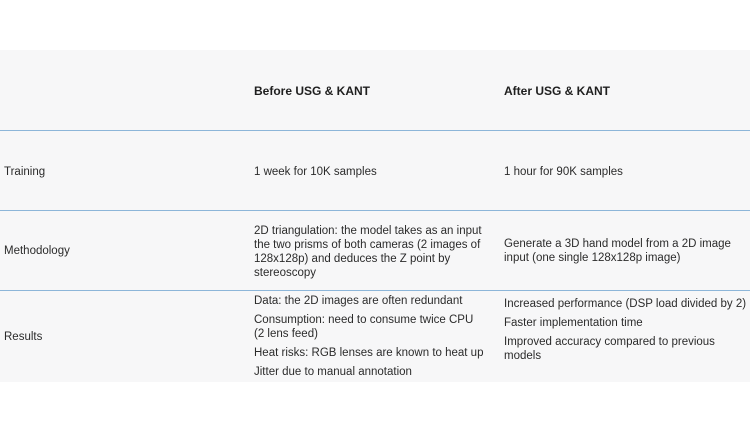  What do you see at coordinates (37, 251) in the screenshot?
I see `row-label-methodology: Methodology` at bounding box center [37, 251].